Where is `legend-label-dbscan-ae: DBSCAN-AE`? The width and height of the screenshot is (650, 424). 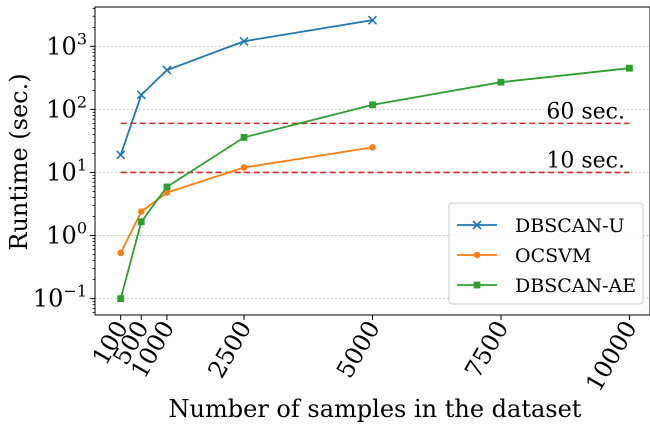
legend-label-dbscan-ae: DBSCAN-AE is located at coordinates (575, 286).